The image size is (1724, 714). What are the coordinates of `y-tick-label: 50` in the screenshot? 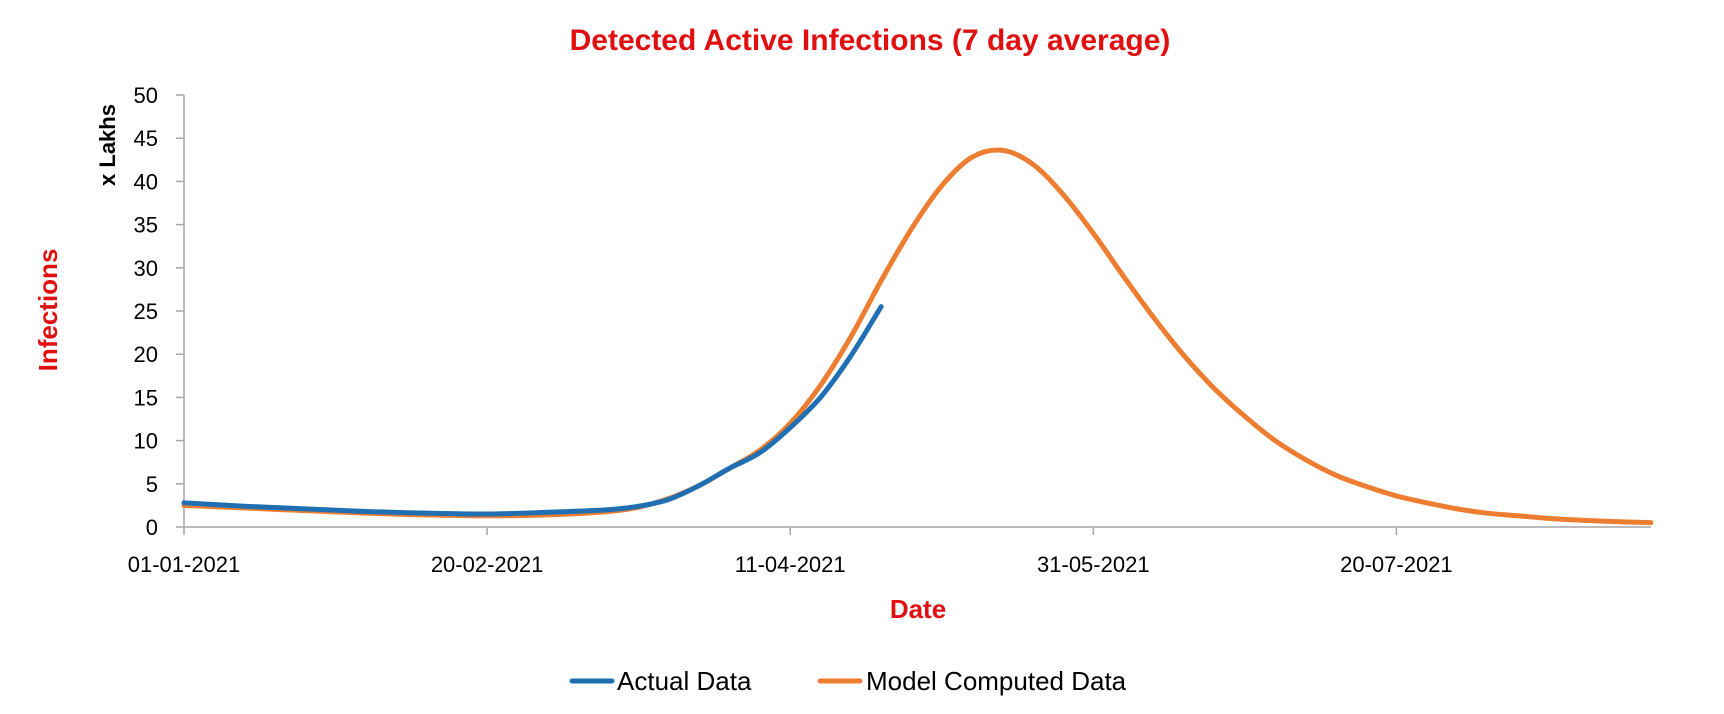 It's located at (146, 95).